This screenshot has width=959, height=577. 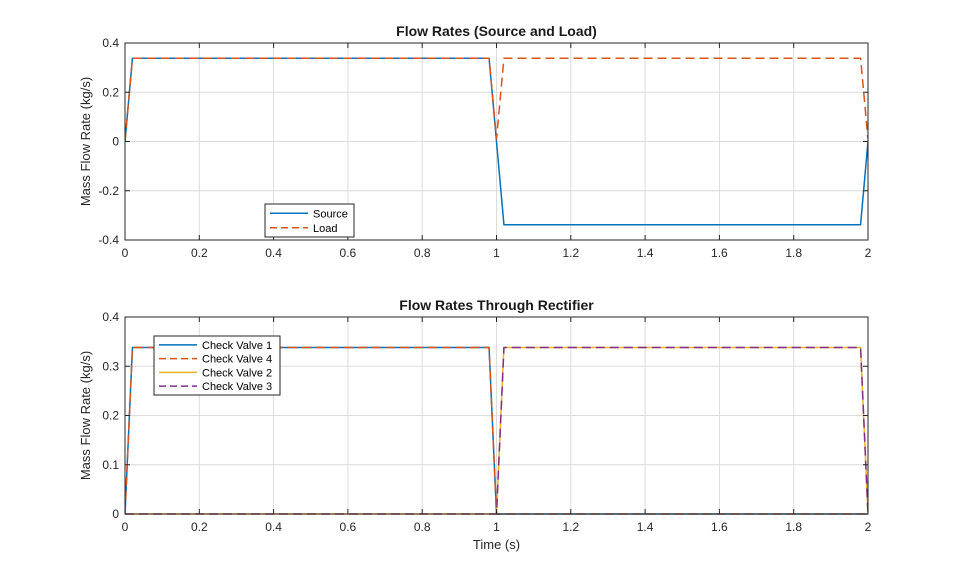 What do you see at coordinates (496, 305) in the screenshot?
I see `chart-title: Flow Rates Through Rectifier` at bounding box center [496, 305].